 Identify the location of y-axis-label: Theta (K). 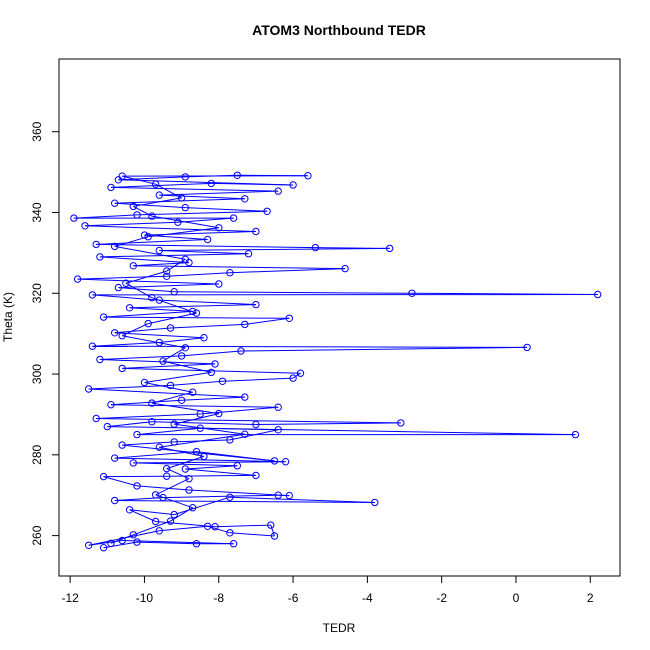
(8, 317).